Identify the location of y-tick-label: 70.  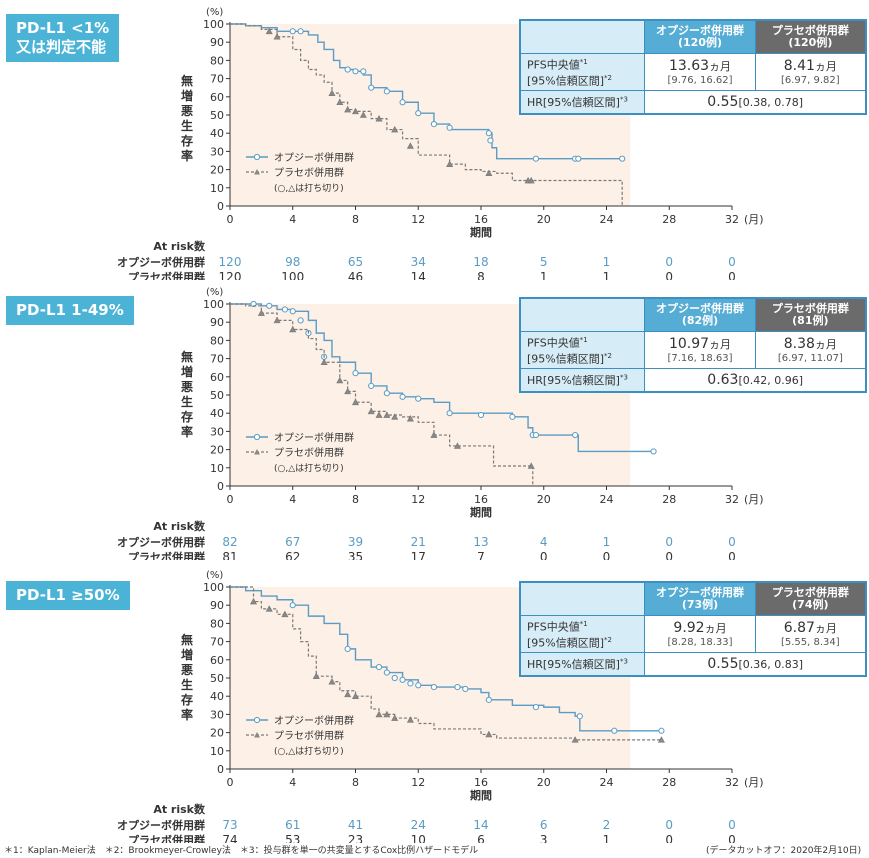
(217, 79).